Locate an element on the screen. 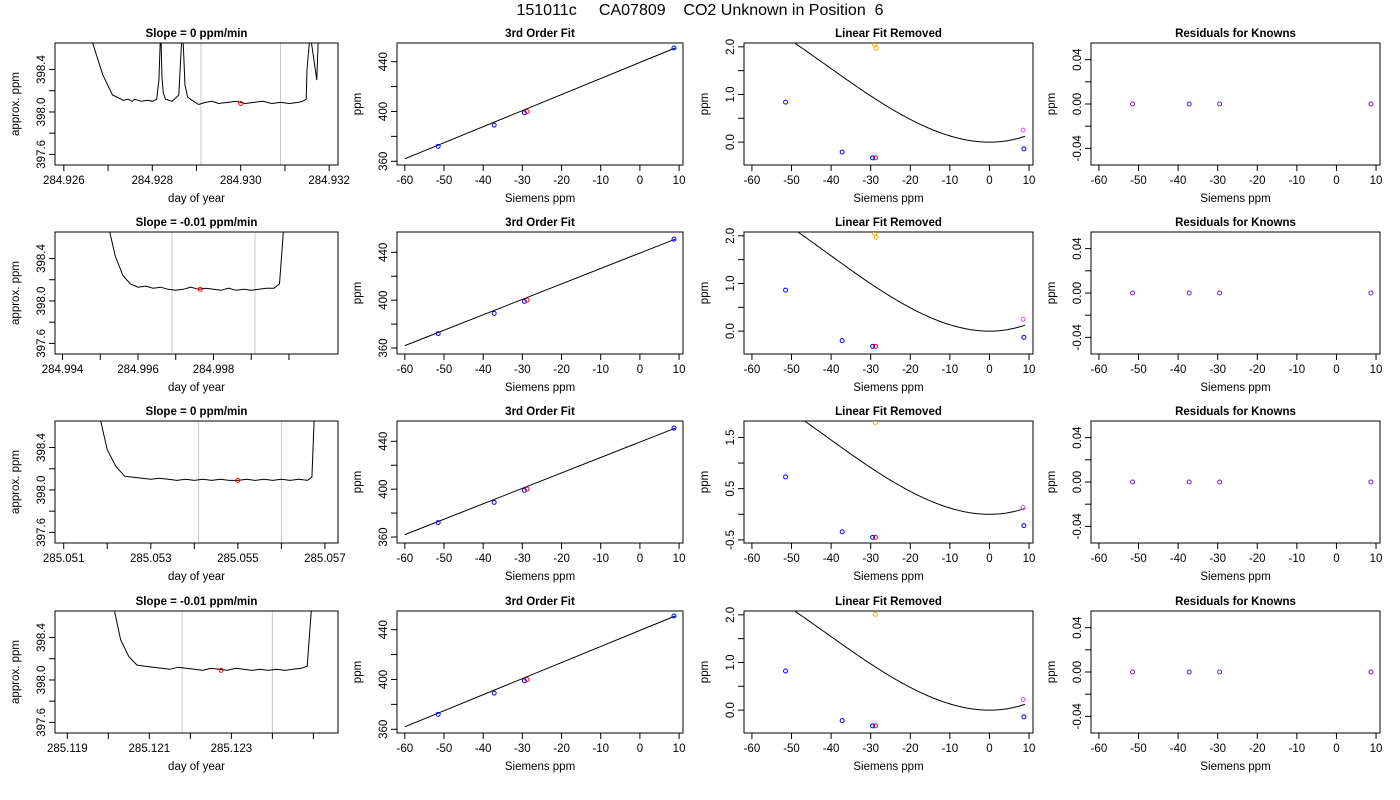  y-tick-label: 398.0 is located at coordinates (42, 490).